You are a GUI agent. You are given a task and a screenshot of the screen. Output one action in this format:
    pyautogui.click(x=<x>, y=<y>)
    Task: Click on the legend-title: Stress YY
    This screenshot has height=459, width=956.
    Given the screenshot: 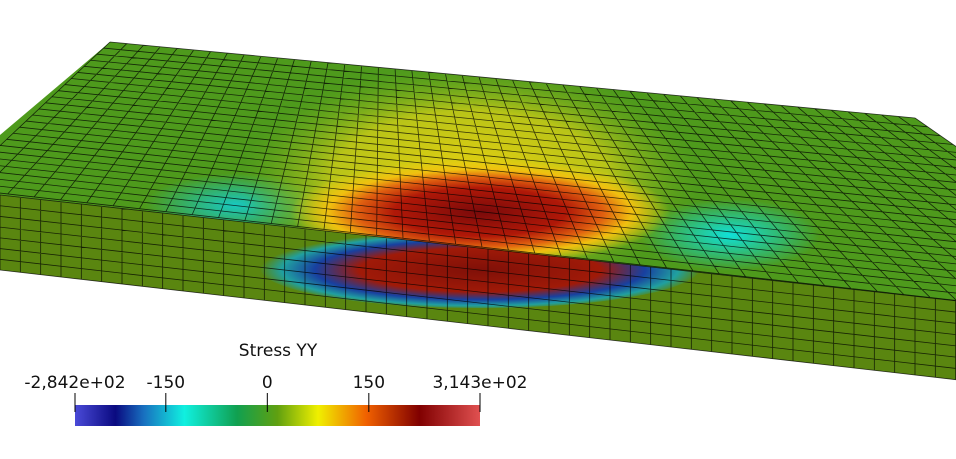 What is the action you would take?
    pyautogui.click(x=278, y=351)
    